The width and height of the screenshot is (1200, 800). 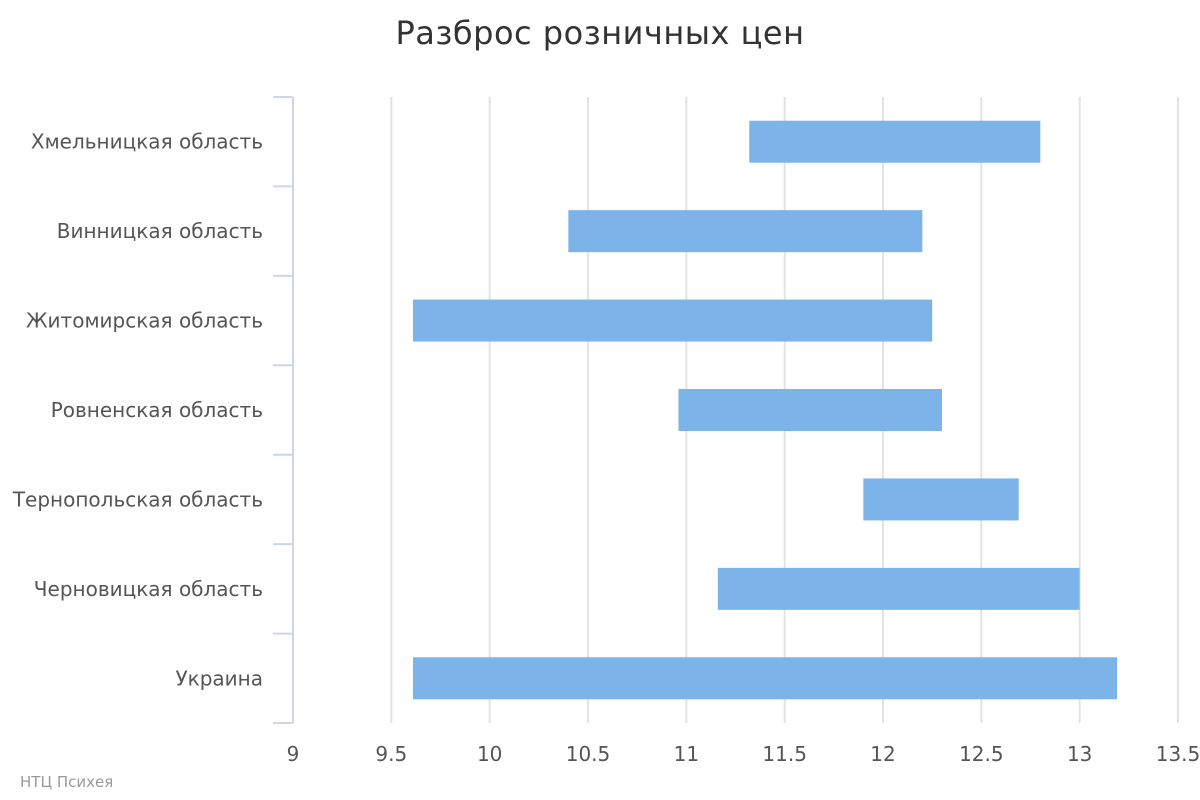 I want to click on x-tick-label: 12, so click(x=882, y=754).